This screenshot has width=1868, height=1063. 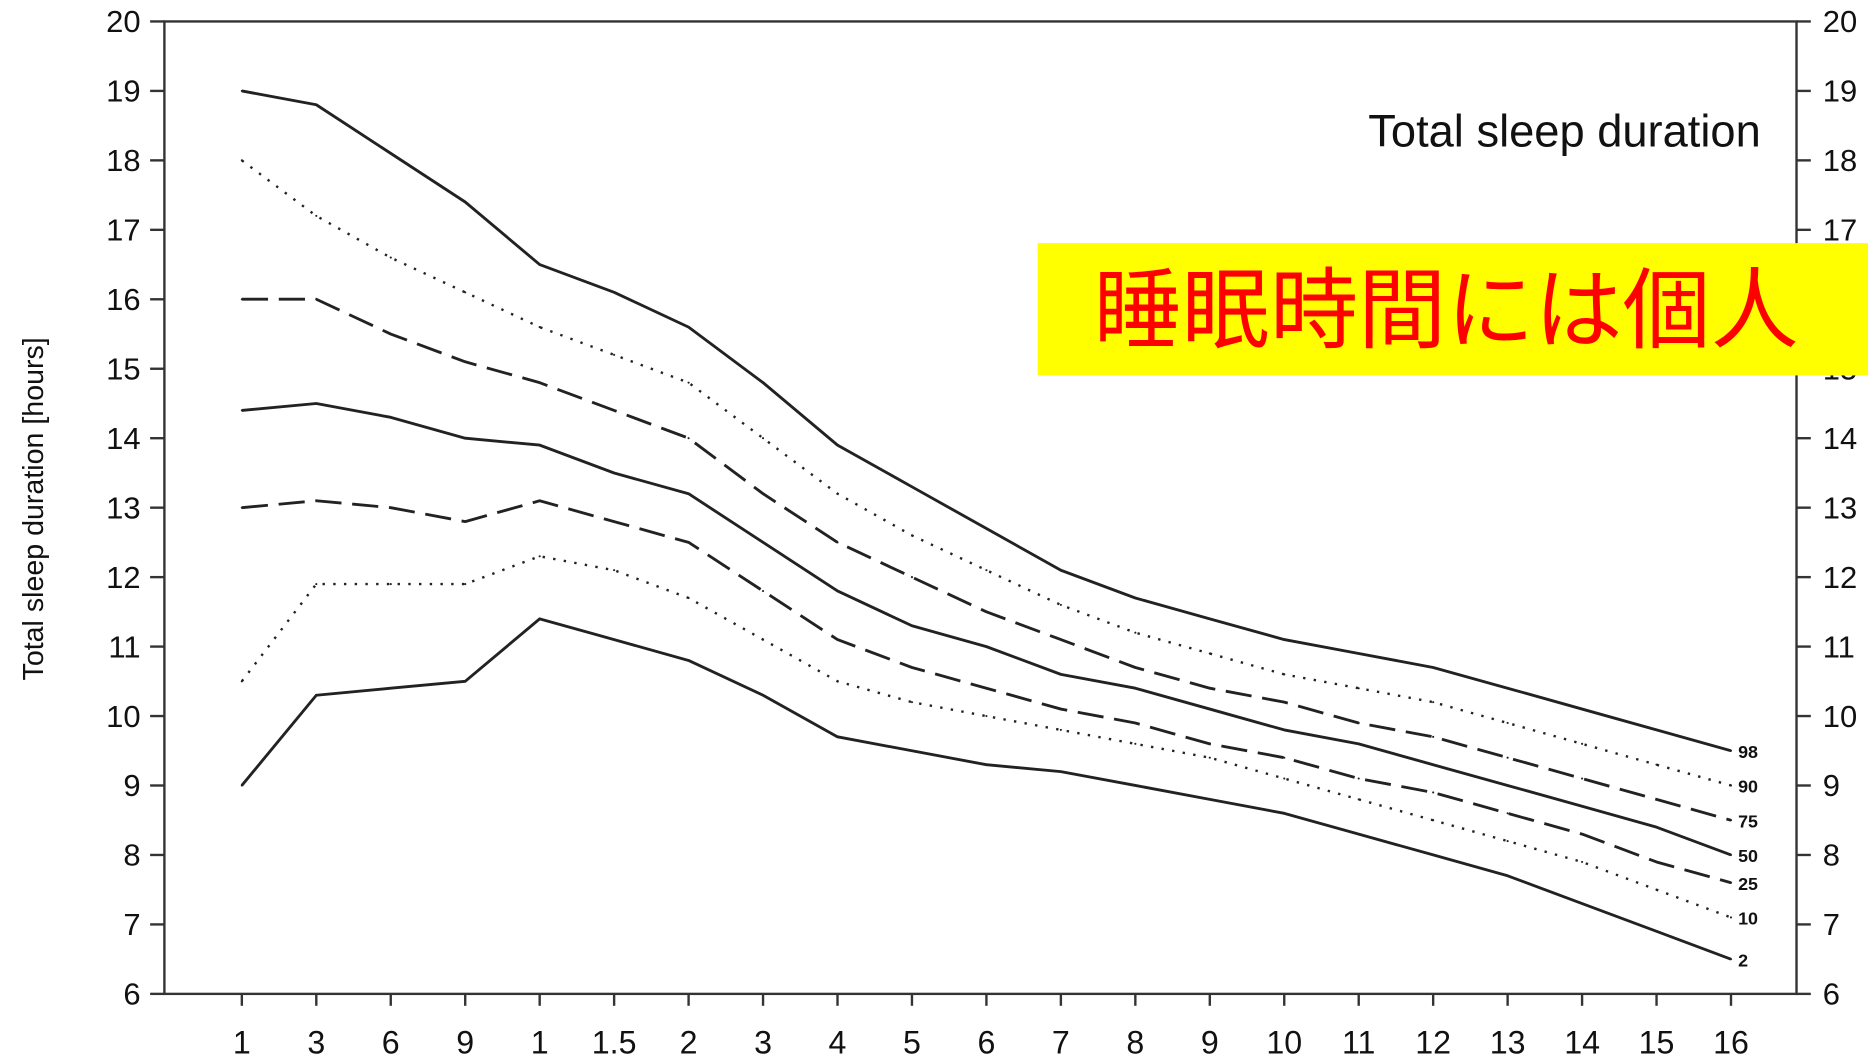 What do you see at coordinates (1840, 160) in the screenshot?
I see `y-tick-label-right: 18` at bounding box center [1840, 160].